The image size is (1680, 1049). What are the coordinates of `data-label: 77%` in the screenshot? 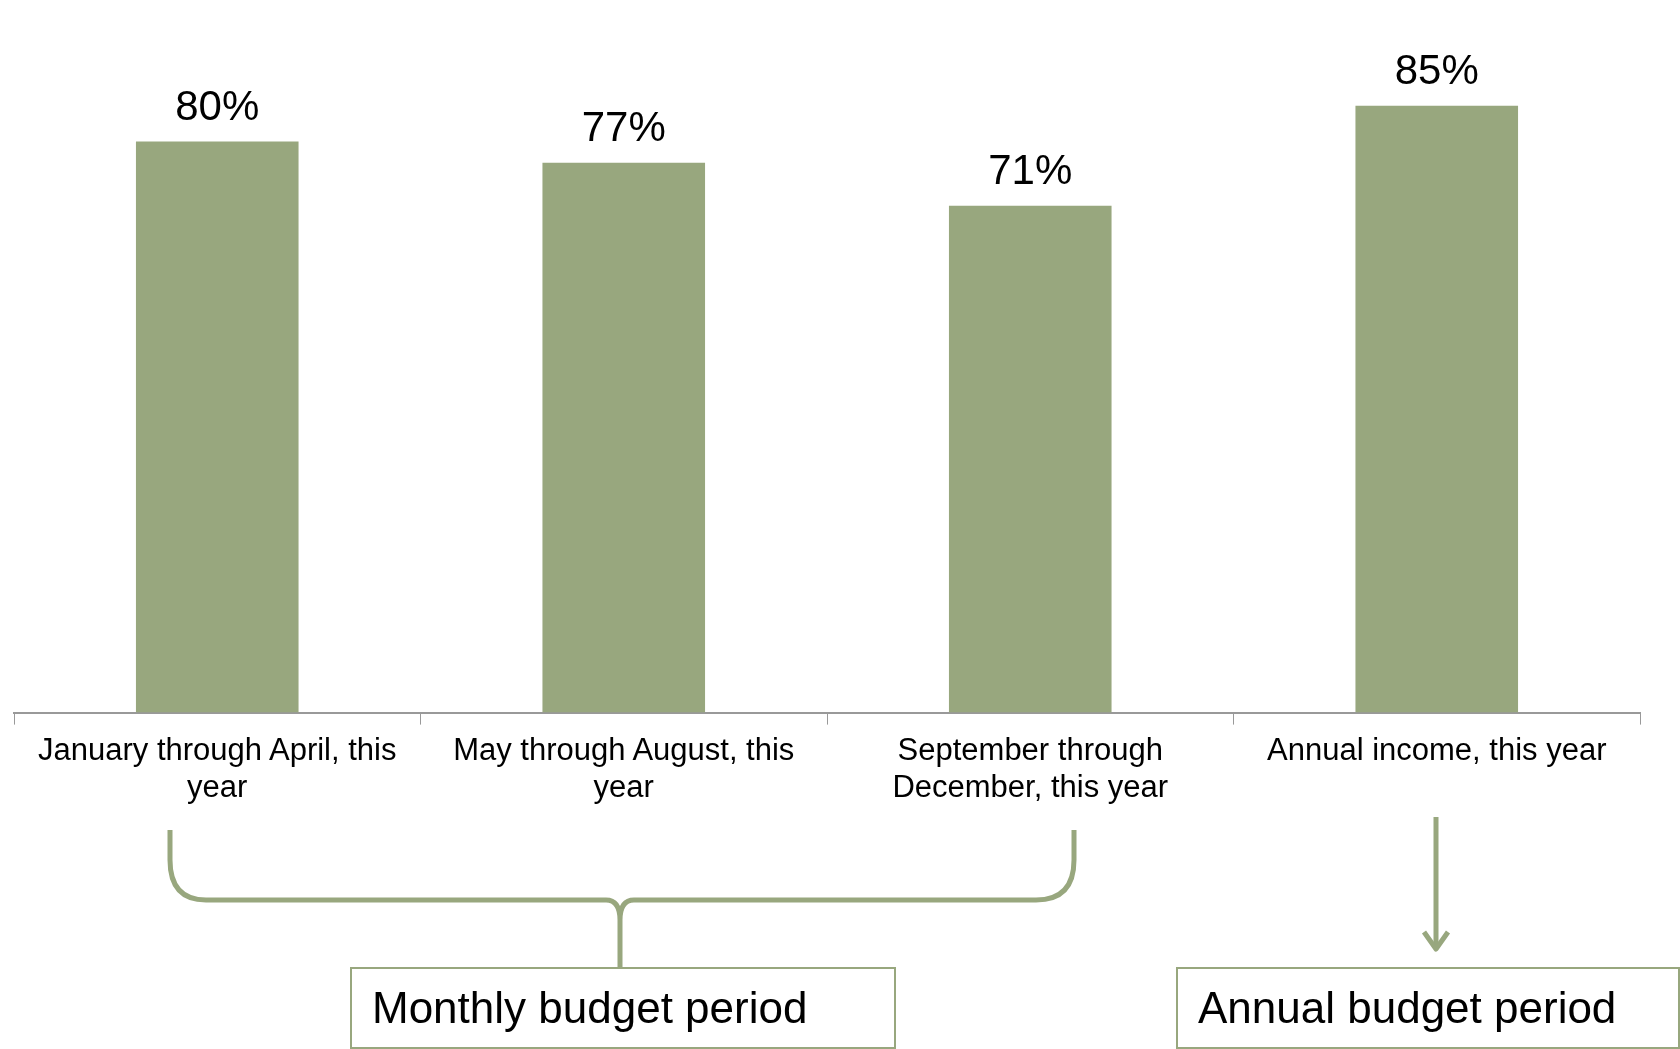 It's located at (623, 127).